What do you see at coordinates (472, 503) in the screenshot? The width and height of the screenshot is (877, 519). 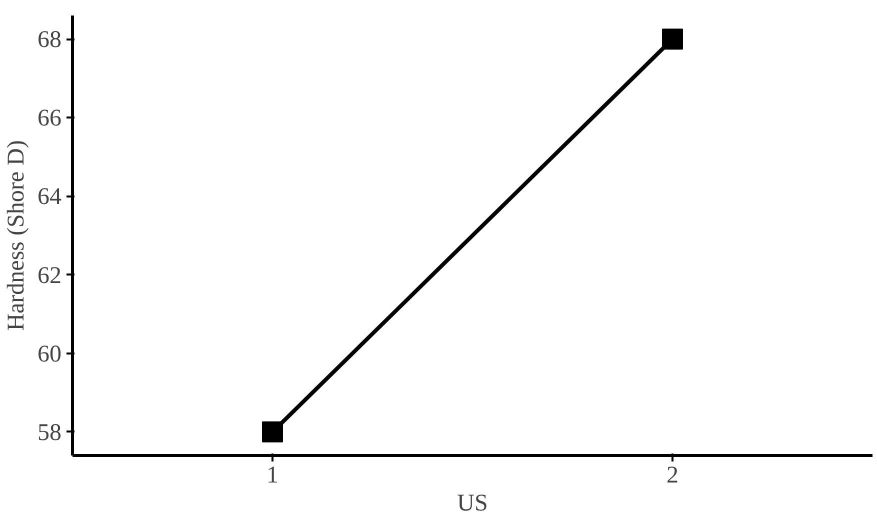 I see `x-axis-title: US` at bounding box center [472, 503].